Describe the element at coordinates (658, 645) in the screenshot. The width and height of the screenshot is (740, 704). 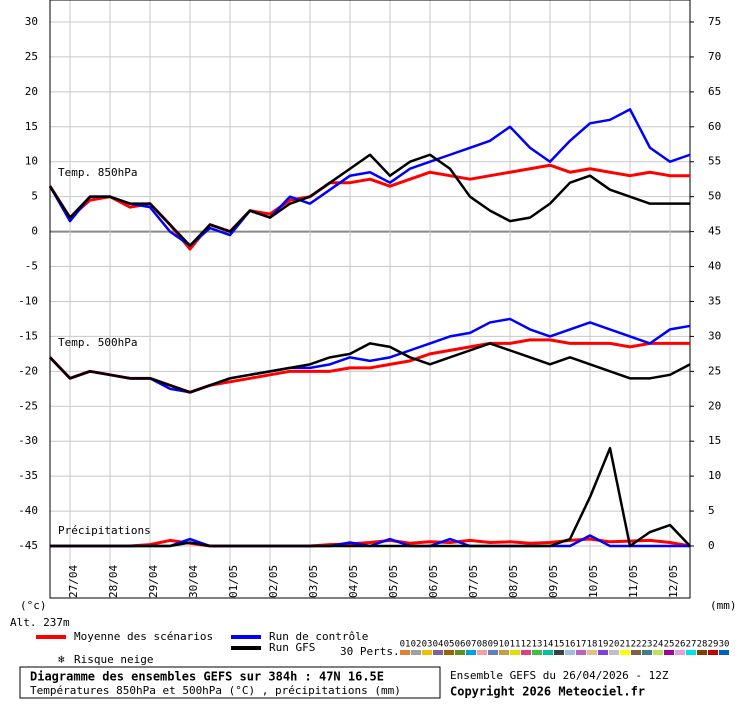
I see `perturbation-label: 24` at that location.